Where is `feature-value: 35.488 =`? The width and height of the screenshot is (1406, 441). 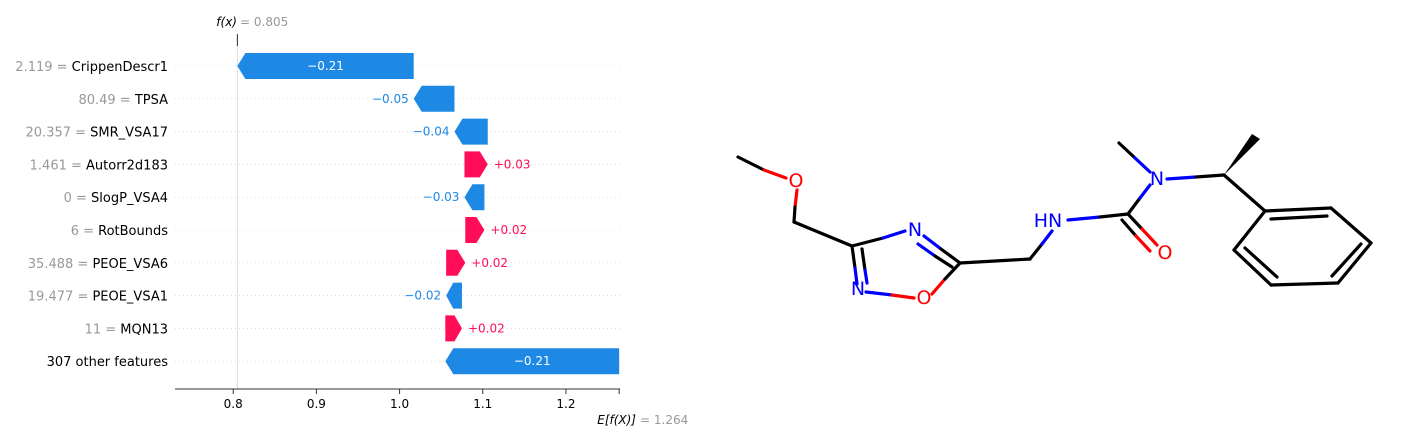 feature-value: 35.488 = is located at coordinates (60, 264).